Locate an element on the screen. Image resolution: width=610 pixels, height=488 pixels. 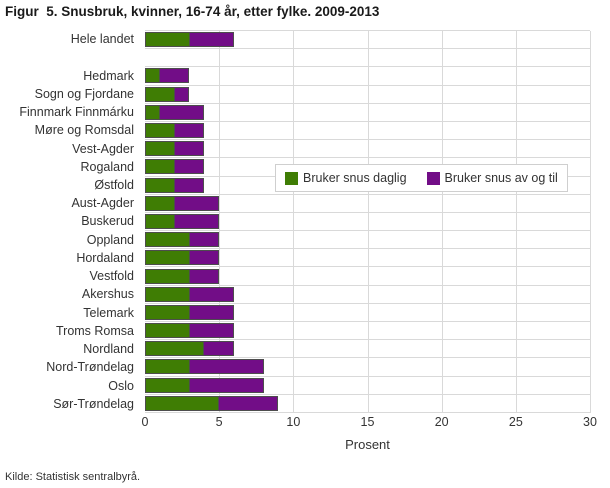
legend-label-occasional: Bruker snus av og til is located at coordinates (501, 178).